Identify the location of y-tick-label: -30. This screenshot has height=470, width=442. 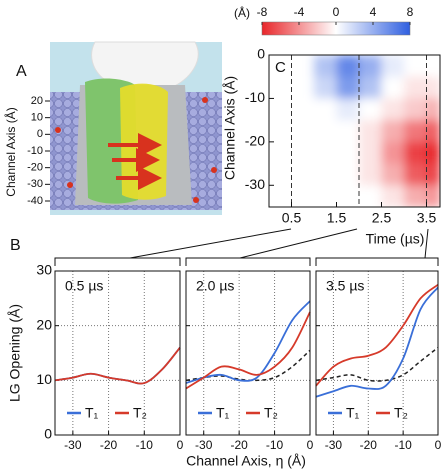
(35, 184).